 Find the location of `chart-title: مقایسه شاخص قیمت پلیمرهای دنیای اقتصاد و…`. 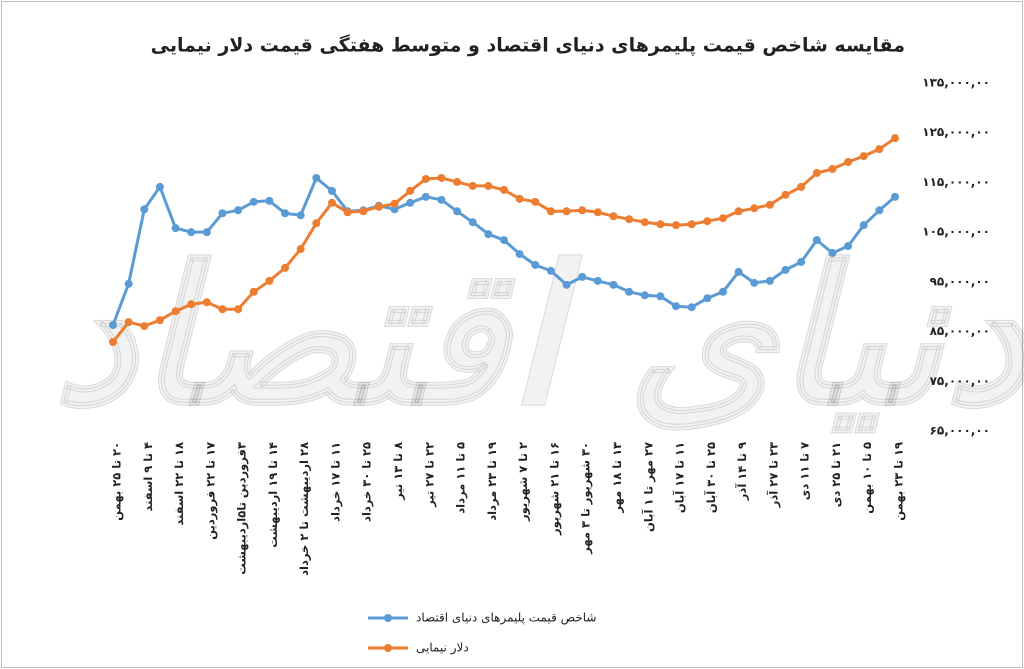

chart-title: مقایسه شاخص قیمت پلیمرهای دنیای اقتصاد و… is located at coordinates (528, 45).